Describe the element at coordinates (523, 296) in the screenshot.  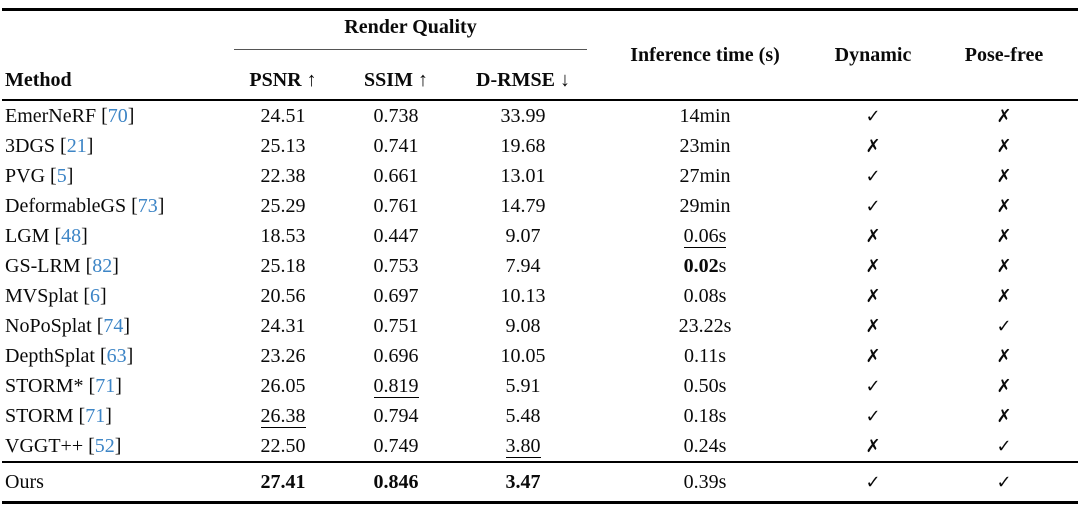
I see `drmse-cell: 10.13` at that location.